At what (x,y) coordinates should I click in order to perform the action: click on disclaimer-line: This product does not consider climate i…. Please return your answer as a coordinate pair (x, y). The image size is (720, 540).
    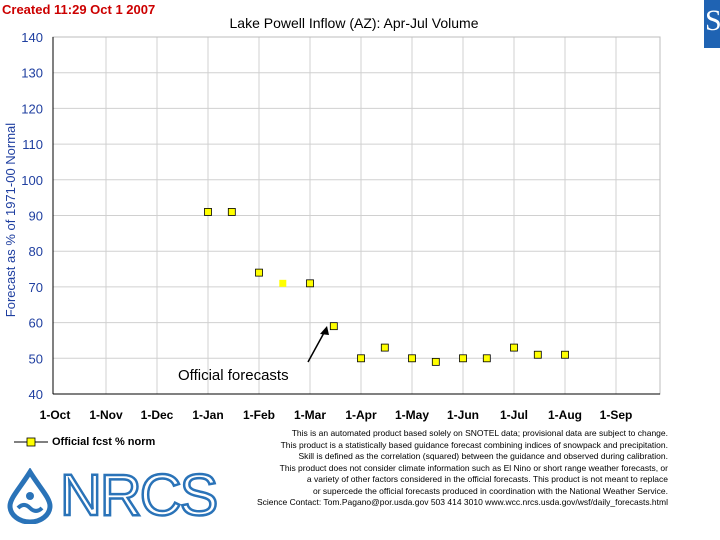
    Looking at the image, I should click on (473, 467).